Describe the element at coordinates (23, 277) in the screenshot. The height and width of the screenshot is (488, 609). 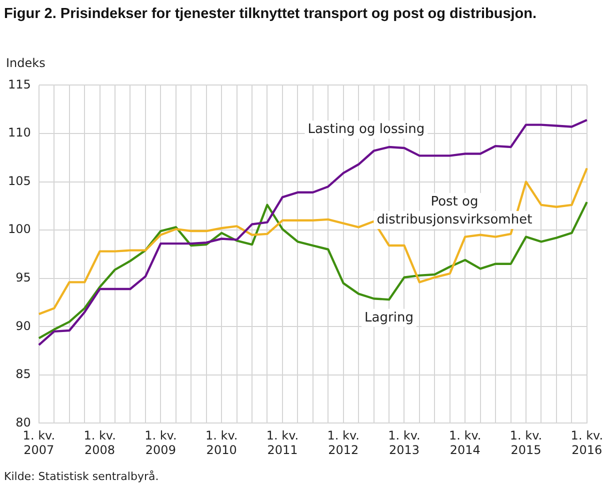
I see `y-tick-label: 95` at that location.